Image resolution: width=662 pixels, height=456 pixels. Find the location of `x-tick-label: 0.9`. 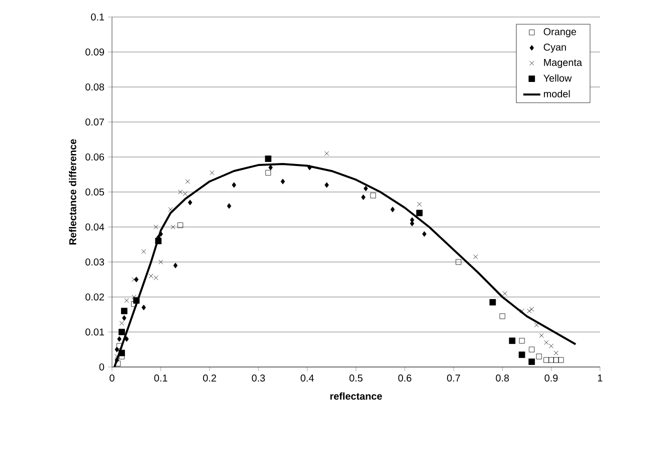

x-tick-label: 0.9 is located at coordinates (551, 378).